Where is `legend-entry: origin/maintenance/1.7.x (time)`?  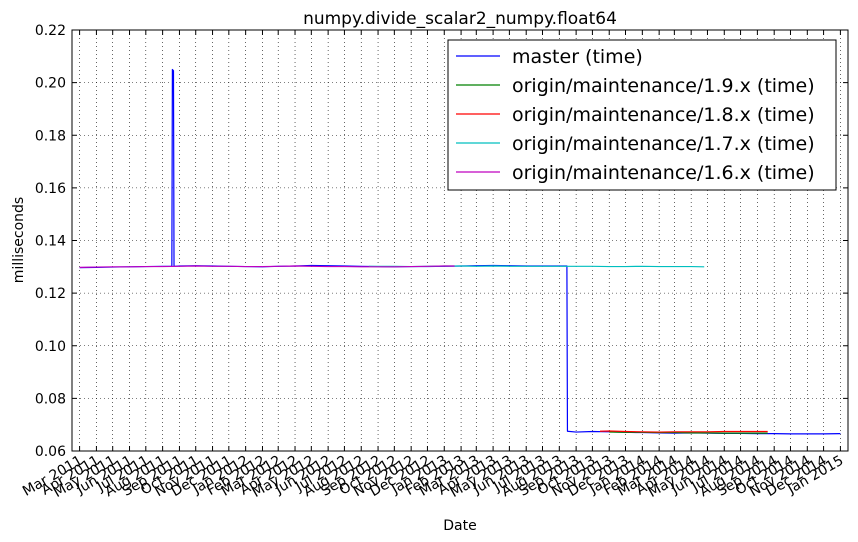
legend-entry: origin/maintenance/1.7.x (time) is located at coordinates (663, 144).